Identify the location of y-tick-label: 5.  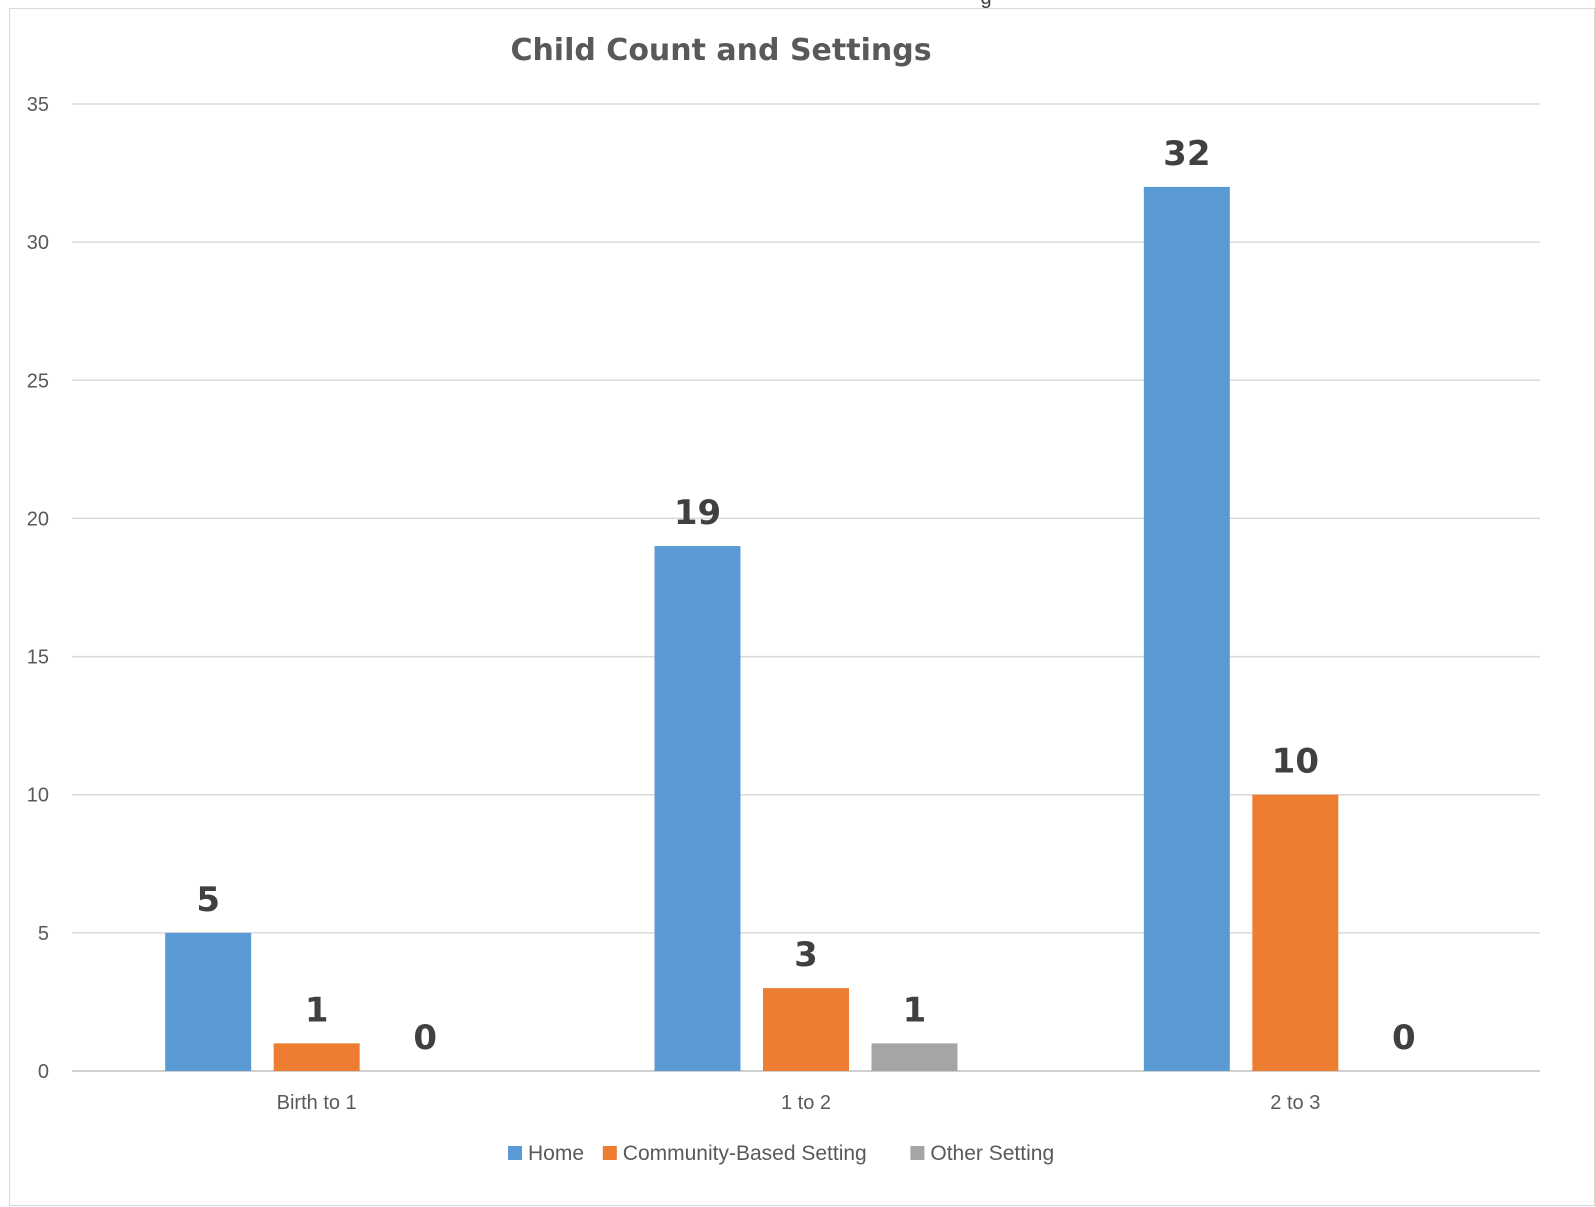
(43, 934).